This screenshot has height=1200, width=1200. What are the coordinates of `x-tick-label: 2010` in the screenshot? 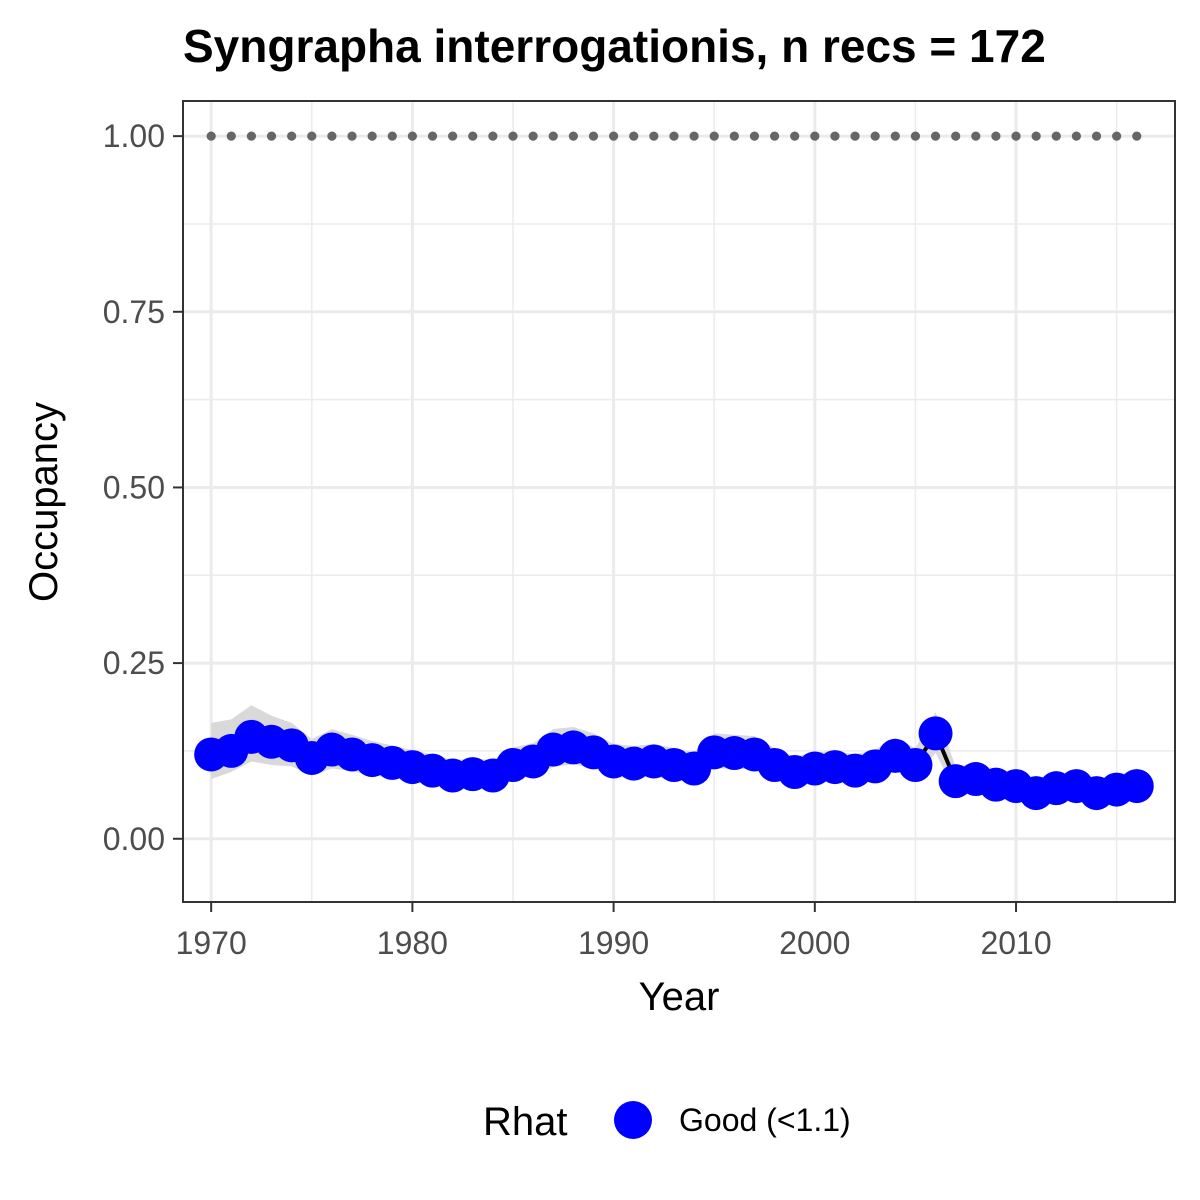 It's located at (1015, 943).